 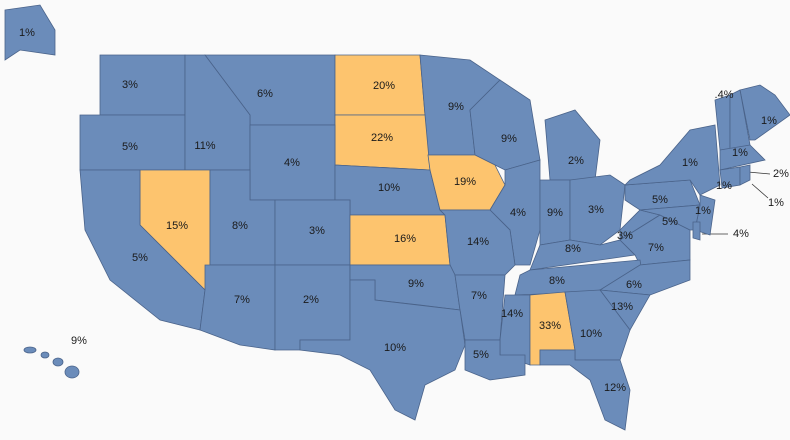 I want to click on region-label: 15%, so click(x=177, y=226).